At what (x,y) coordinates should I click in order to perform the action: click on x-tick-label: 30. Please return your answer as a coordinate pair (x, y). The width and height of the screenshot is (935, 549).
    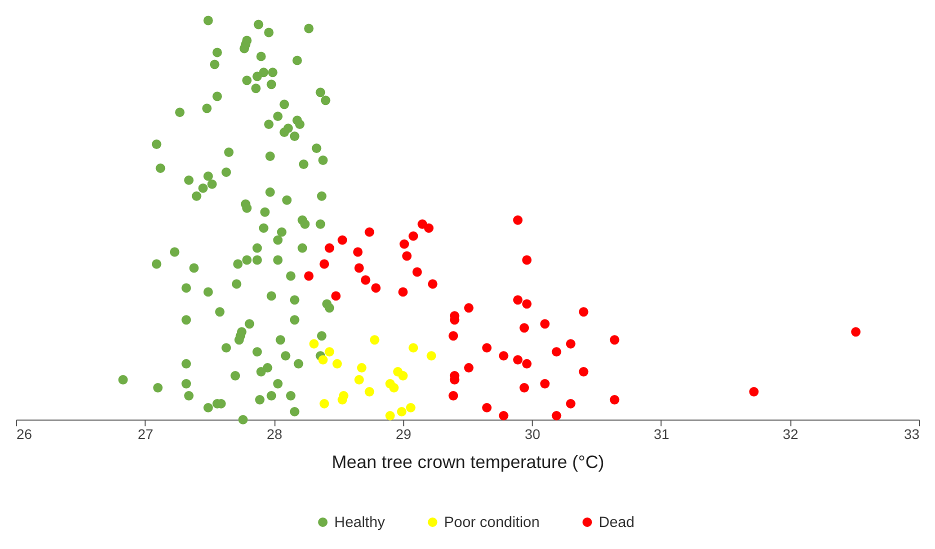
    Looking at the image, I should click on (532, 434).